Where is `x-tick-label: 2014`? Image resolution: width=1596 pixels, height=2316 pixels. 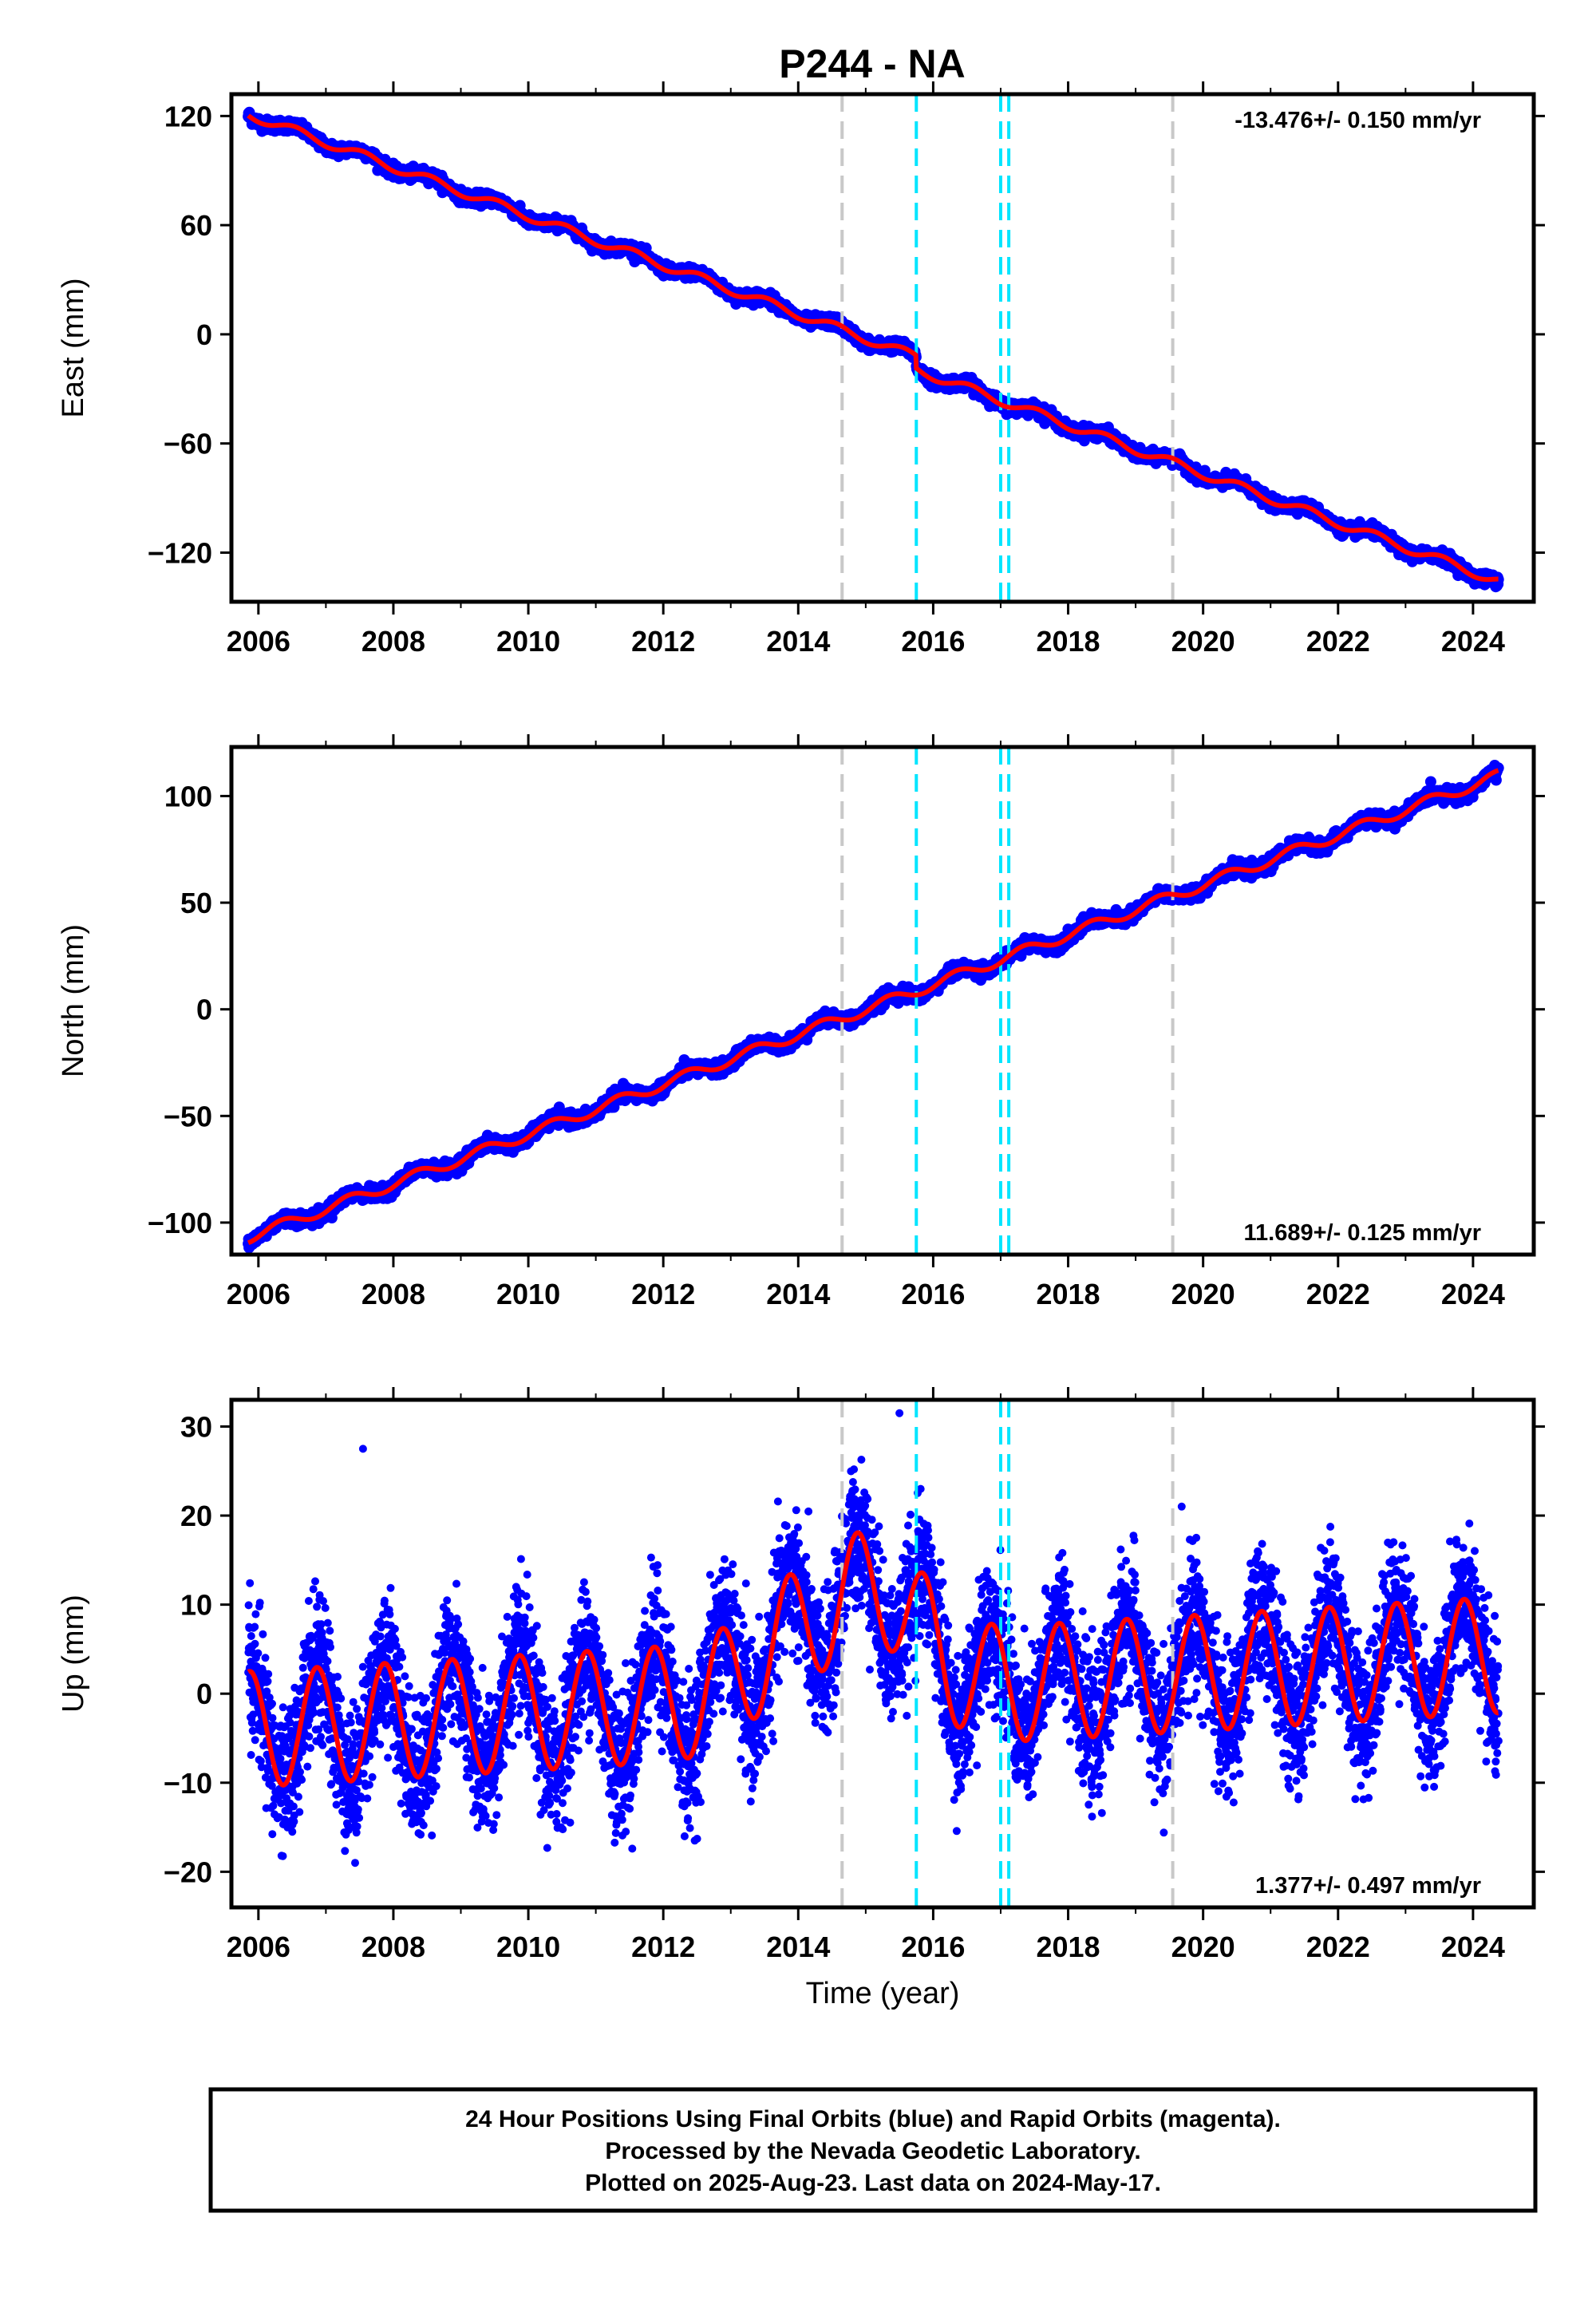 x-tick-label: 2014 is located at coordinates (798, 641).